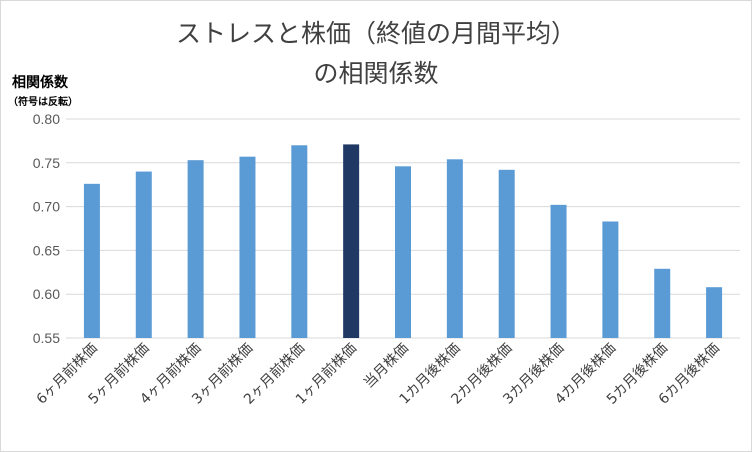 The image size is (752, 452). What do you see at coordinates (46, 228) in the screenshot?
I see `y-tick-labels: 0.55 0.60 0.65 0.70 0.75 0.80` at bounding box center [46, 228].